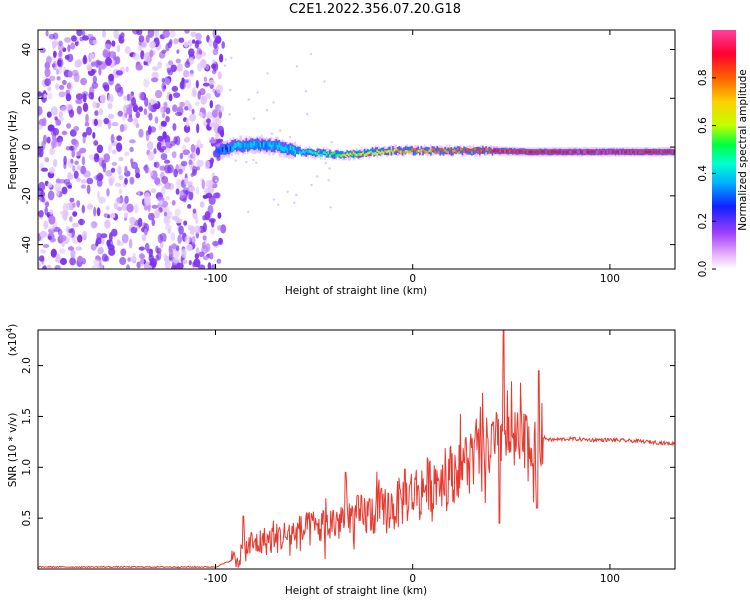 This screenshot has width=750, height=600. Describe the element at coordinates (703, 77) in the screenshot. I see `colorbar-tick-label: 0.8` at that location.